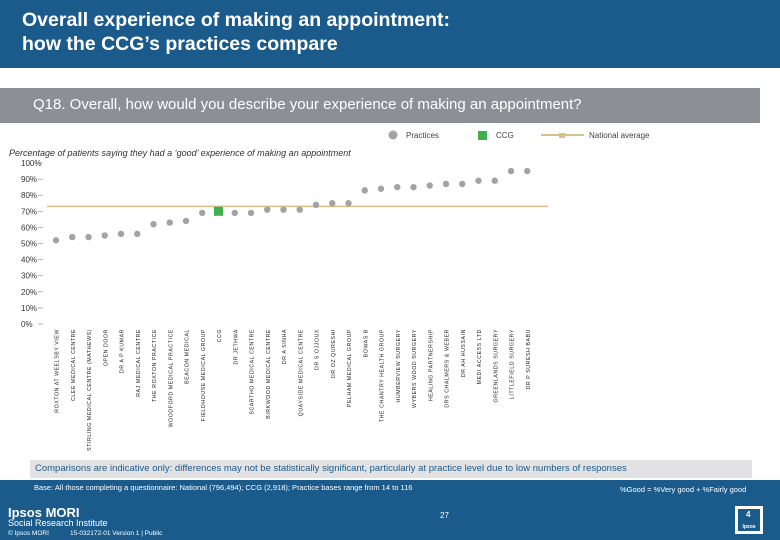 This screenshot has width=780, height=540. What do you see at coordinates (180, 44) in the screenshot?
I see `page-title-line2: how the CCG’s practices compare` at bounding box center [180, 44].